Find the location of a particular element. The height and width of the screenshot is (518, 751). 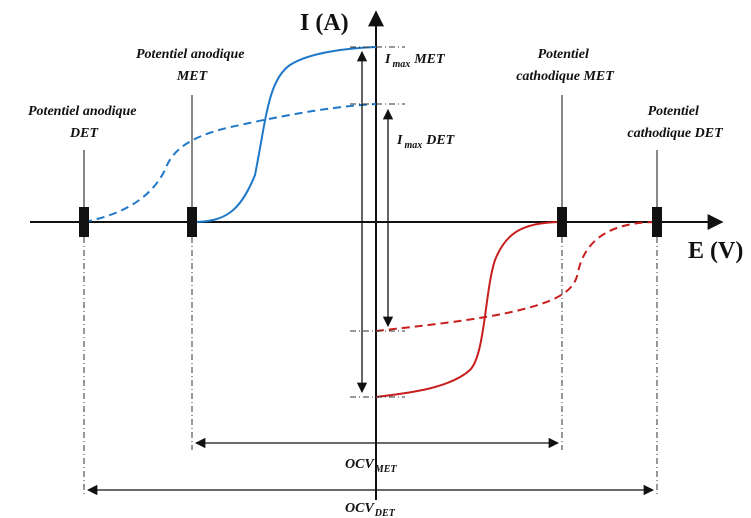

label-cathodic-met: Potentiel cathodique MET is located at coordinates (565, 65).